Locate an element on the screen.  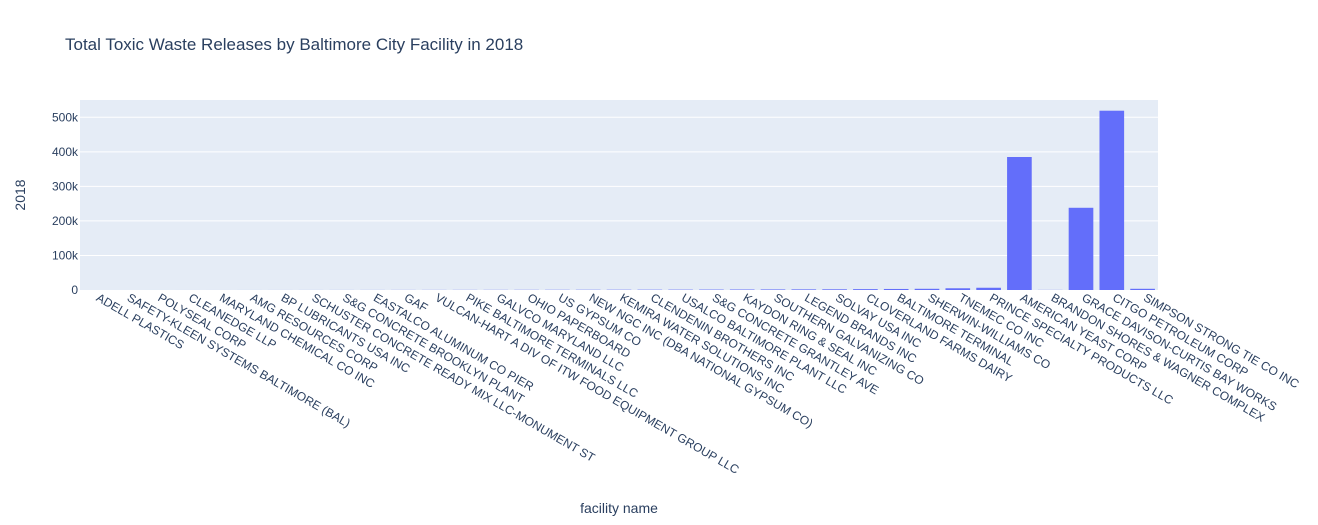
y-tick-label: 200k is located at coordinates (65, 221).